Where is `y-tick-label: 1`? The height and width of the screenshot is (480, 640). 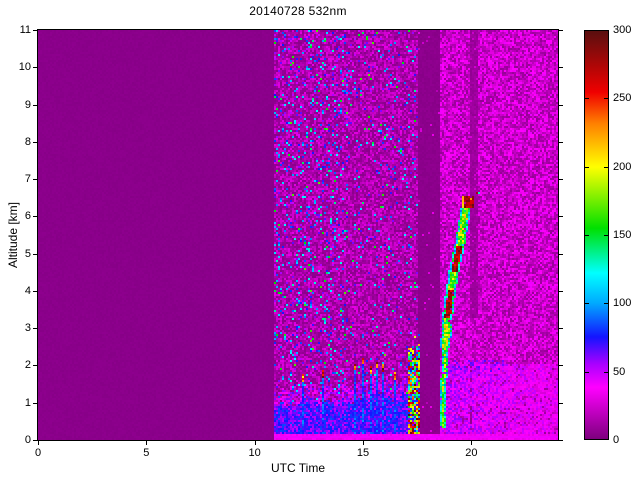 y-tick-label: 1 is located at coordinates (27, 402).